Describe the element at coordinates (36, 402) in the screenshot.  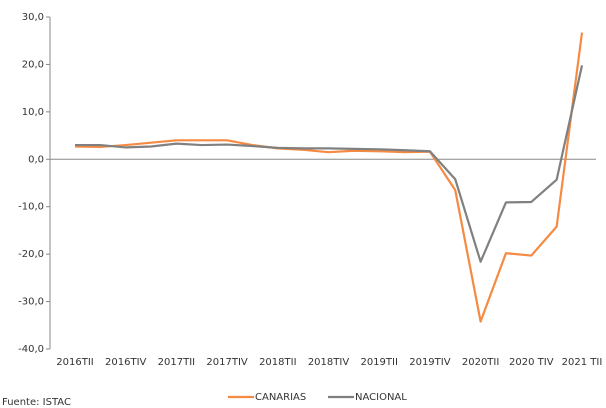
I see `source-note: Fuente: ISTAC` at that location.